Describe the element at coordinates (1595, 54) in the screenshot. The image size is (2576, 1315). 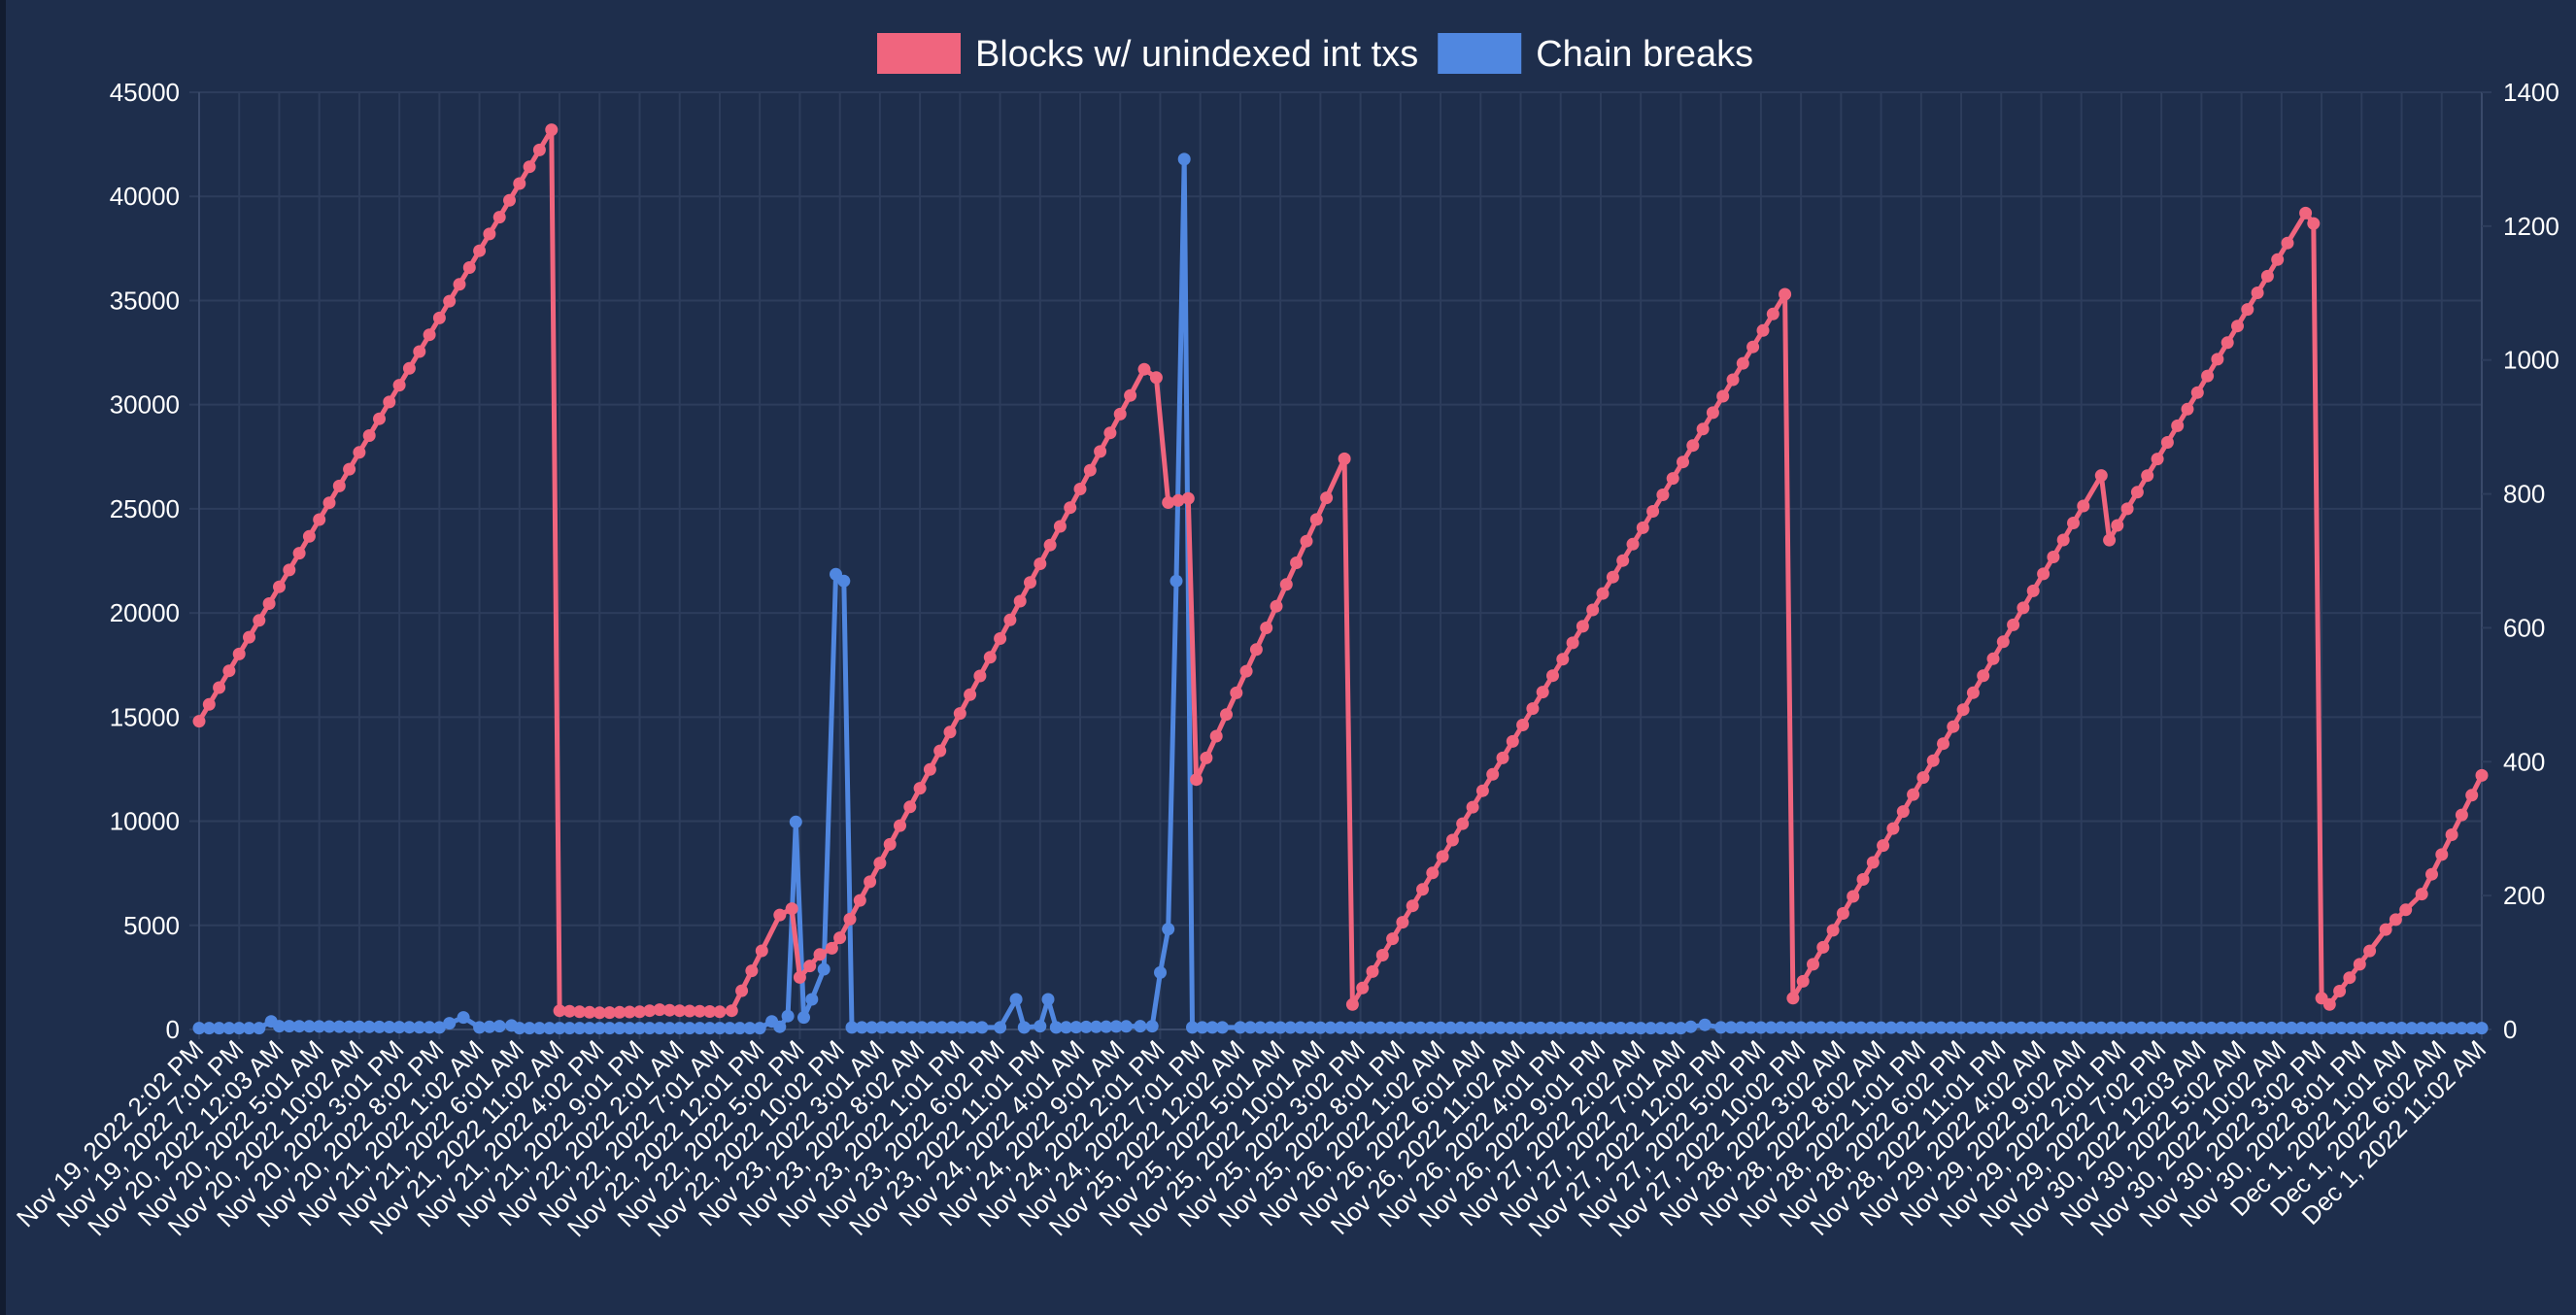
I see `legend-item: Chain breaks` at that location.